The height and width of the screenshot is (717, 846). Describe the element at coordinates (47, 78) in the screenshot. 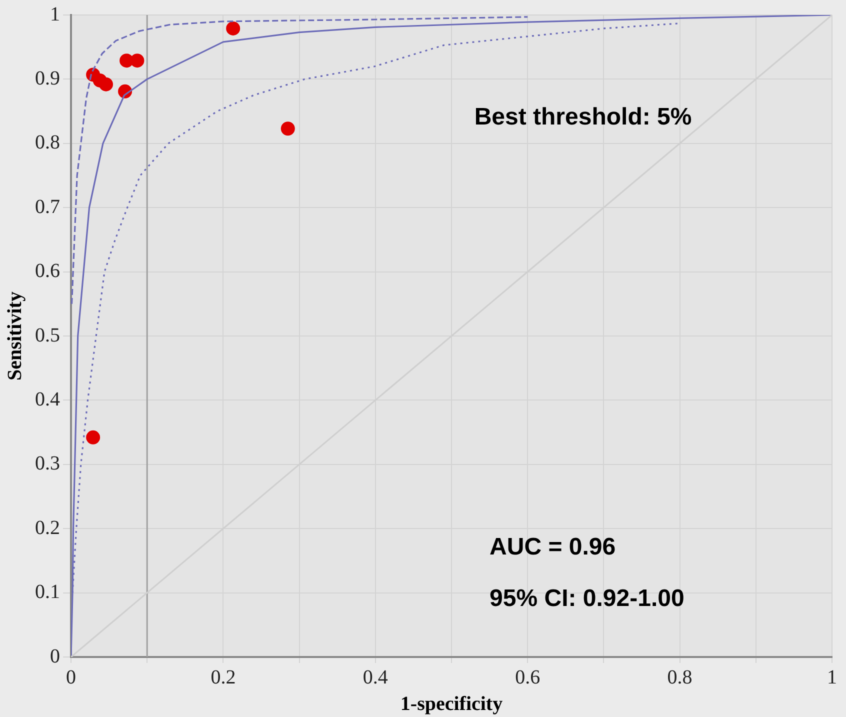

I see `y-tick-label: 0.9` at that location.